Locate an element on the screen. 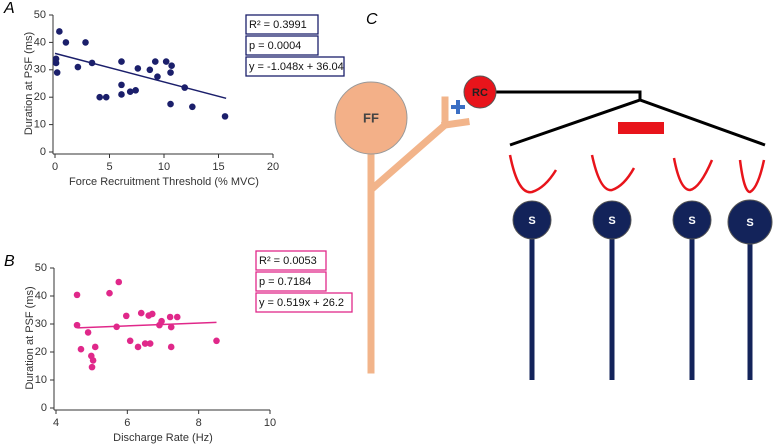  inhibition-bar is located at coordinates (641, 128).